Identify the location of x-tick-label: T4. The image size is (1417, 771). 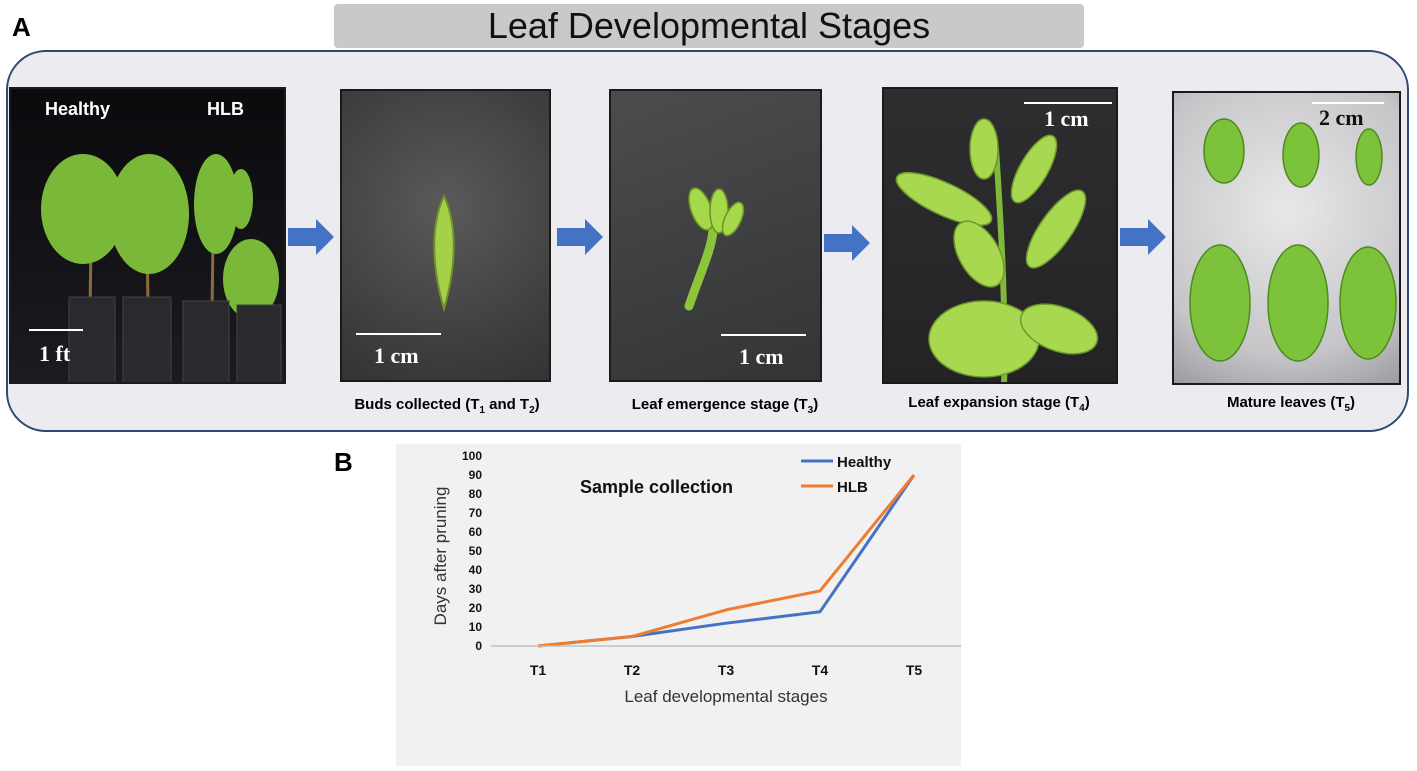
(820, 670).